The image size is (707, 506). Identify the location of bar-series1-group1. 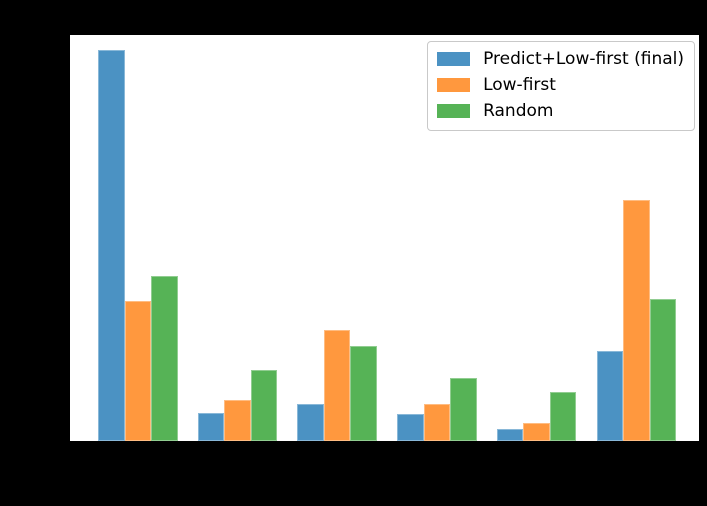
(111, 245).